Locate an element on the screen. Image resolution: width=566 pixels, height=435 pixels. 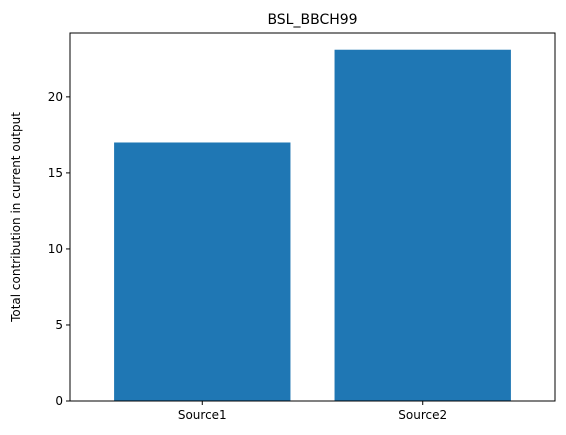
chart-title: BSL_BBCH99 is located at coordinates (312, 20).